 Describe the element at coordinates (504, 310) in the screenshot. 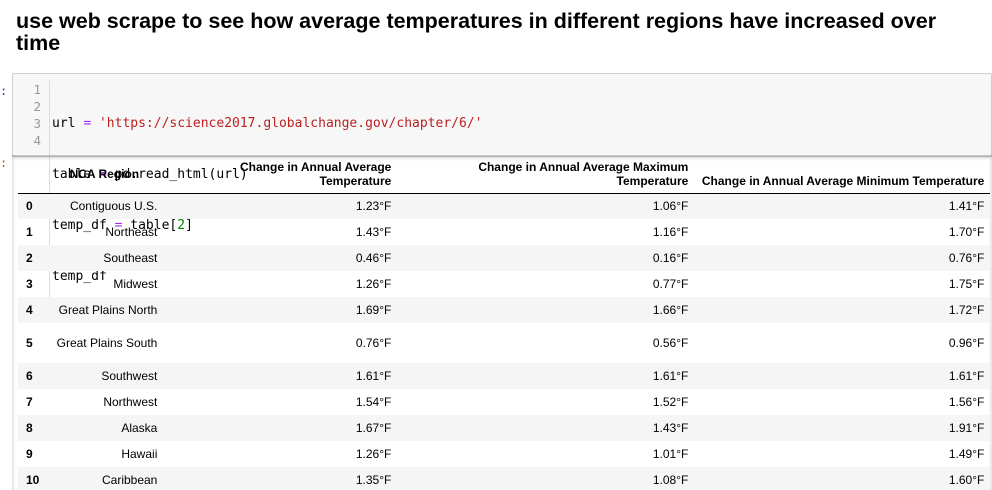

I see `table-row: 4 Great Plains North 1.69°F 1.66°F 1.72°F` at that location.